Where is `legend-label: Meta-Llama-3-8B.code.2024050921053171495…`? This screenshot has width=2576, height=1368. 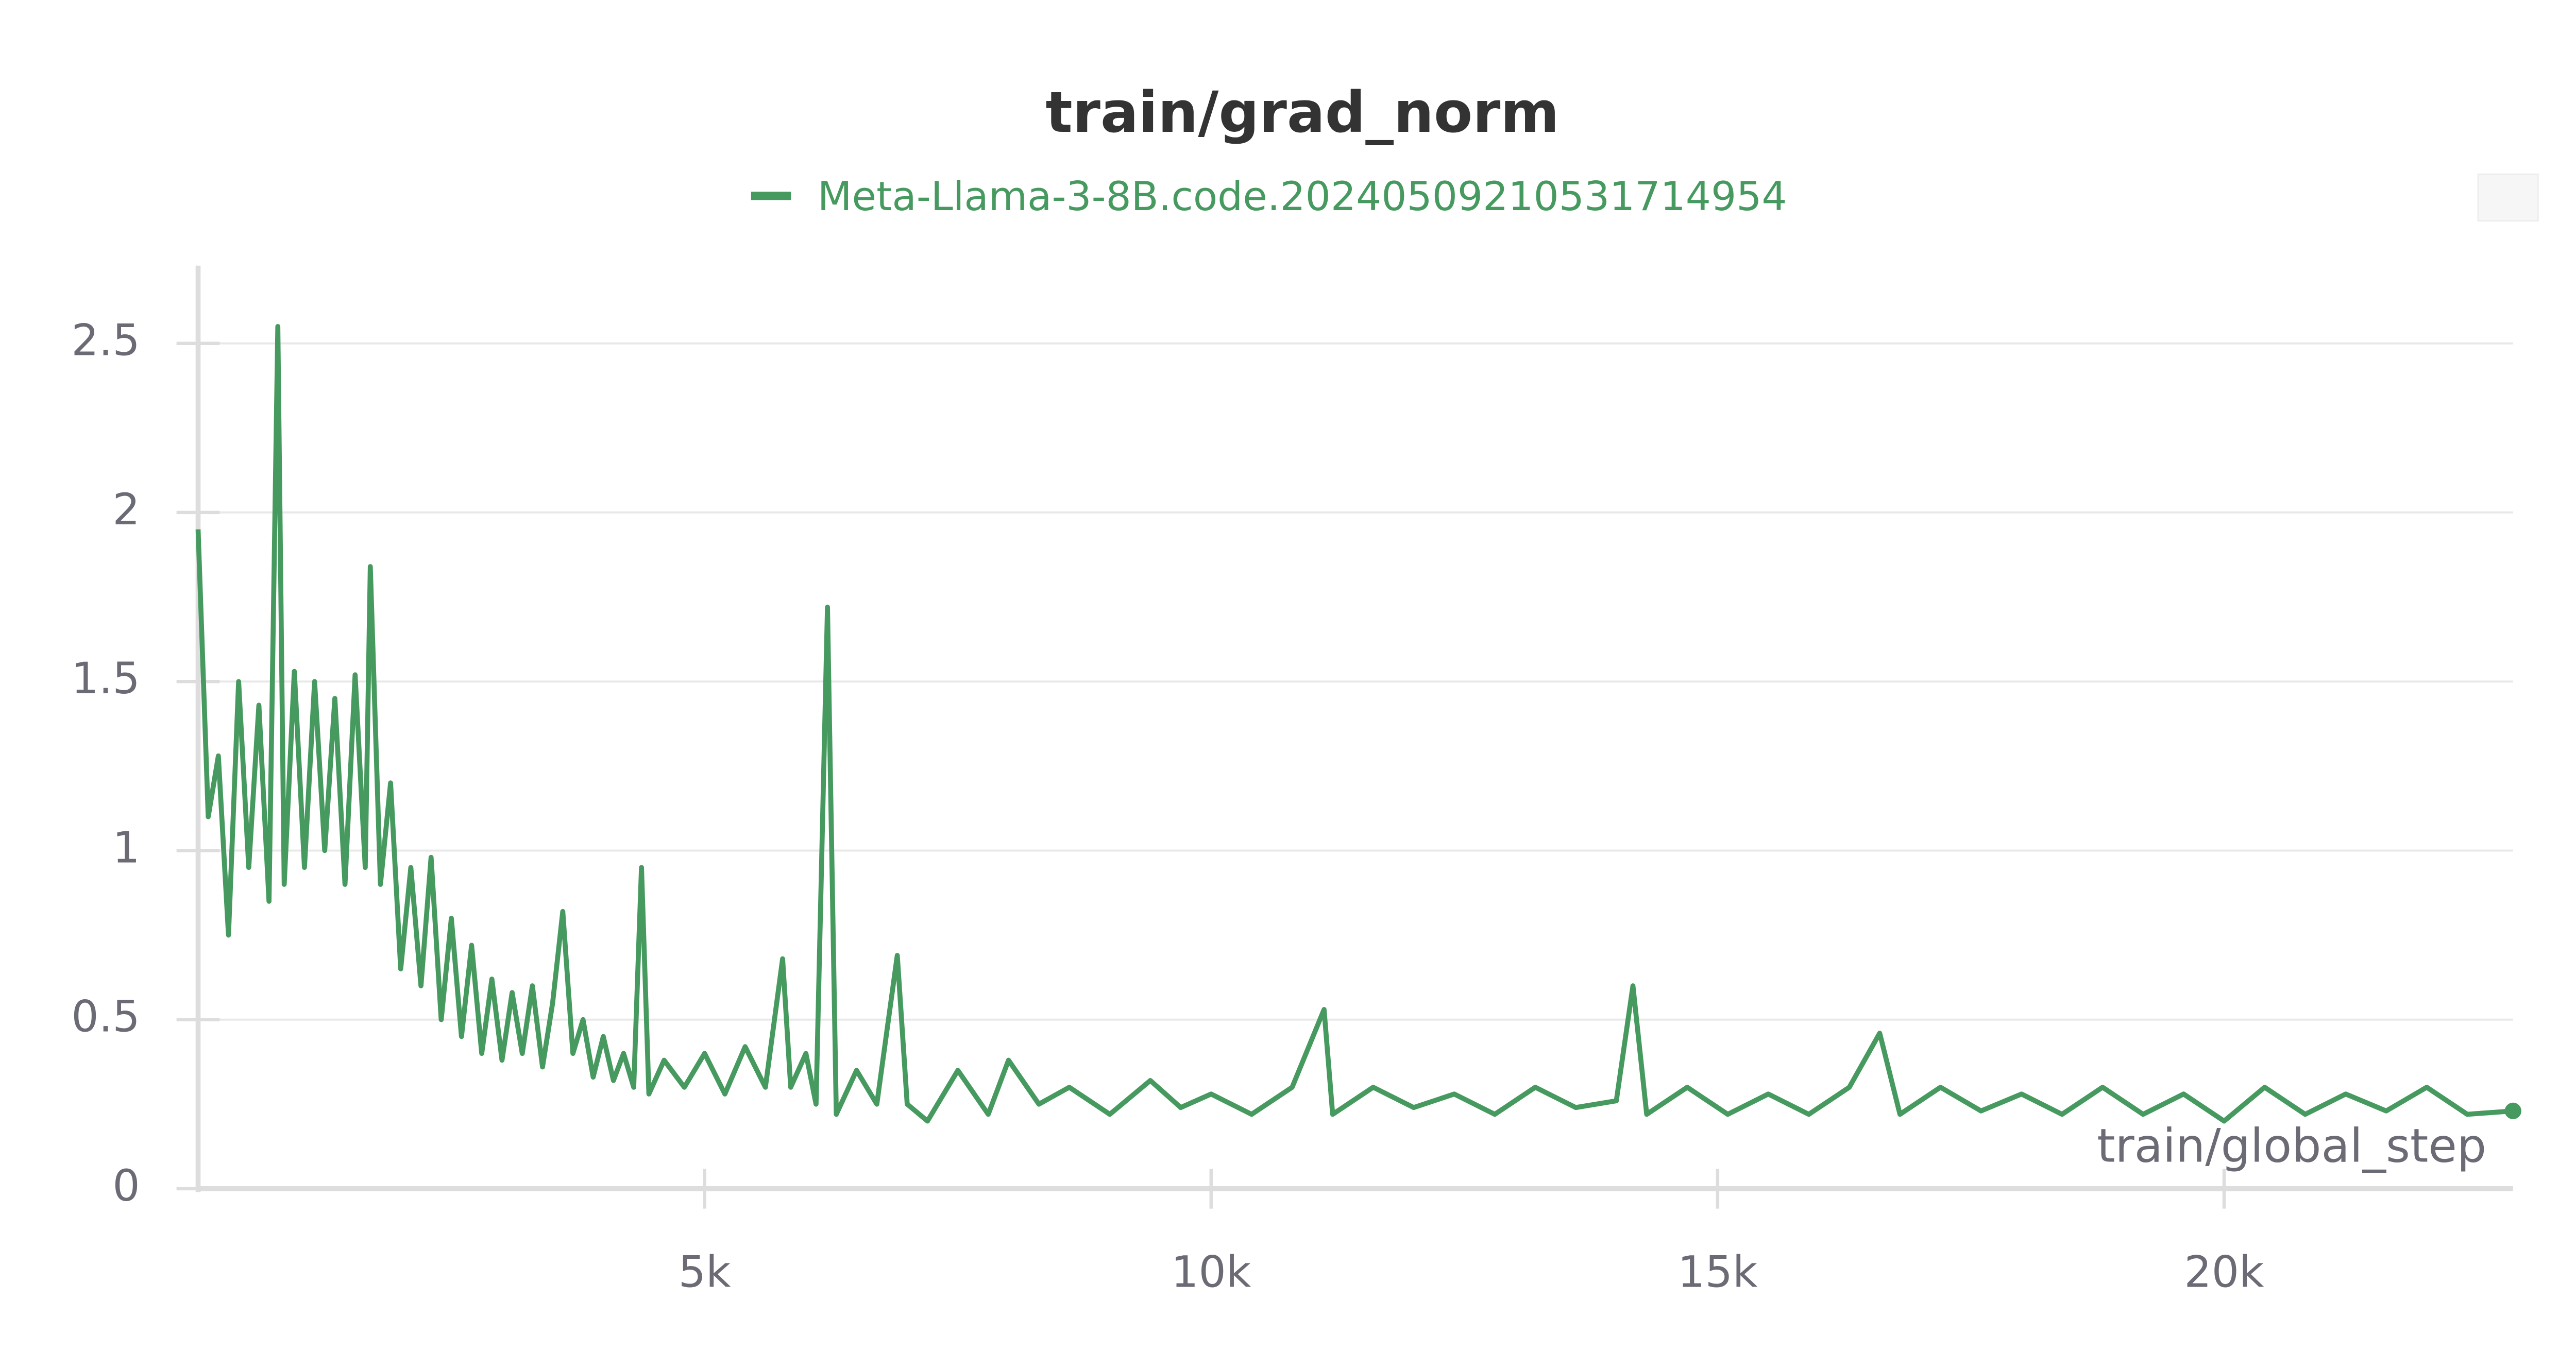 legend-label: Meta-Llama-3-8B.code.2024050921053171495… is located at coordinates (1302, 197).